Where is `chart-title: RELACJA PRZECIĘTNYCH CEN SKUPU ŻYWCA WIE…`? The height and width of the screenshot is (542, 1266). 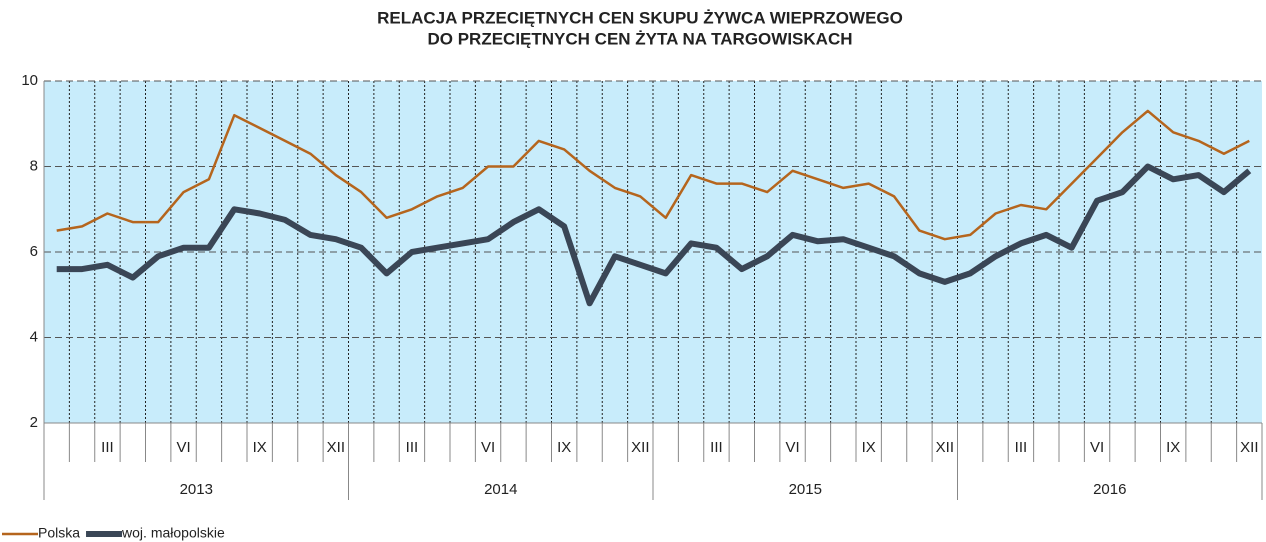 chart-title: RELACJA PRZECIĘTNYCH CEN SKUPU ŻYWCA WIE… is located at coordinates (640, 17).